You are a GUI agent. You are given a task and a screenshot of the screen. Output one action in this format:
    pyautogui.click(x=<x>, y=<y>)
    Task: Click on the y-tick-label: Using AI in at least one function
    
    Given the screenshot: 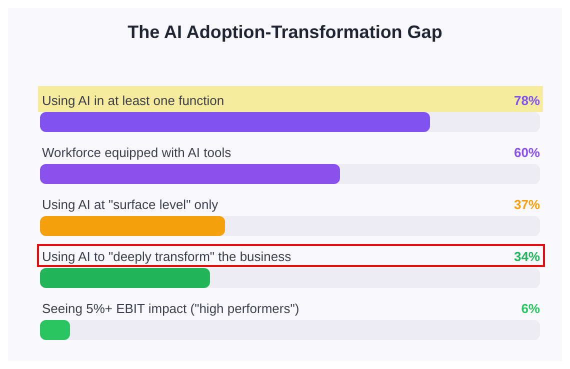 What is the action you would take?
    pyautogui.click(x=133, y=100)
    